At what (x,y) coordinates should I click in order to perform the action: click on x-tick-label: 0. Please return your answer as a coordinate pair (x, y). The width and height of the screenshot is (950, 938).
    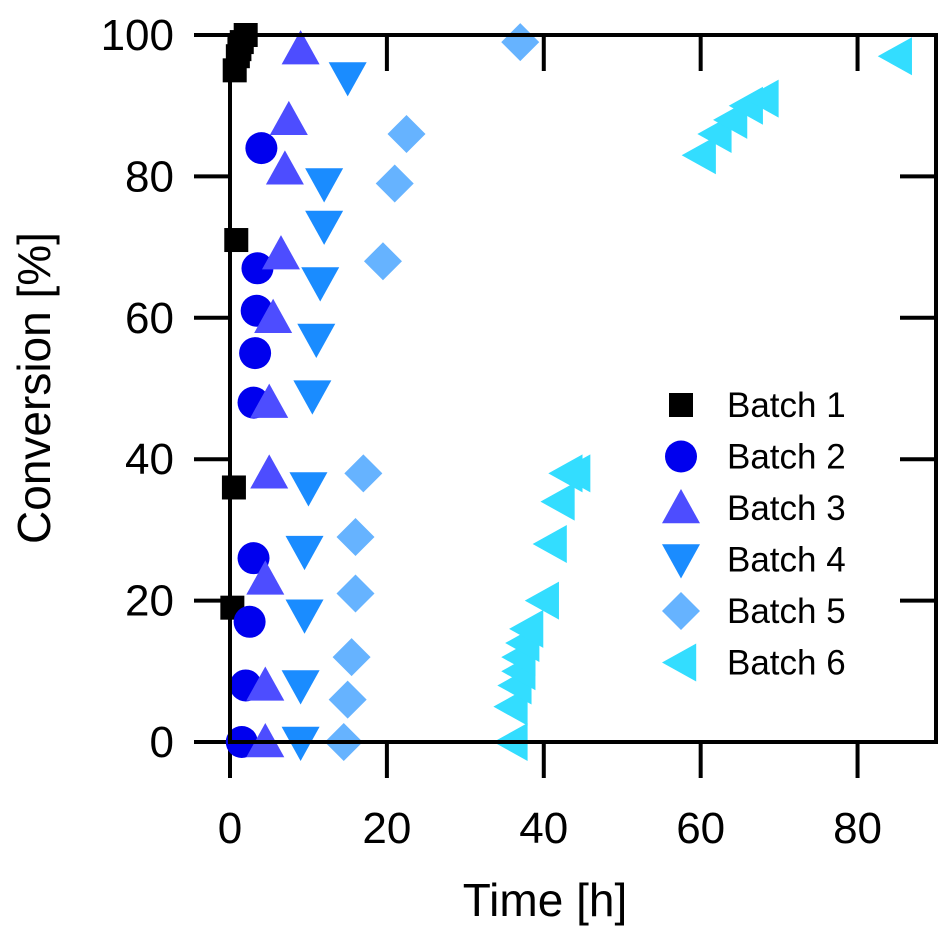
    Looking at the image, I should click on (230, 828).